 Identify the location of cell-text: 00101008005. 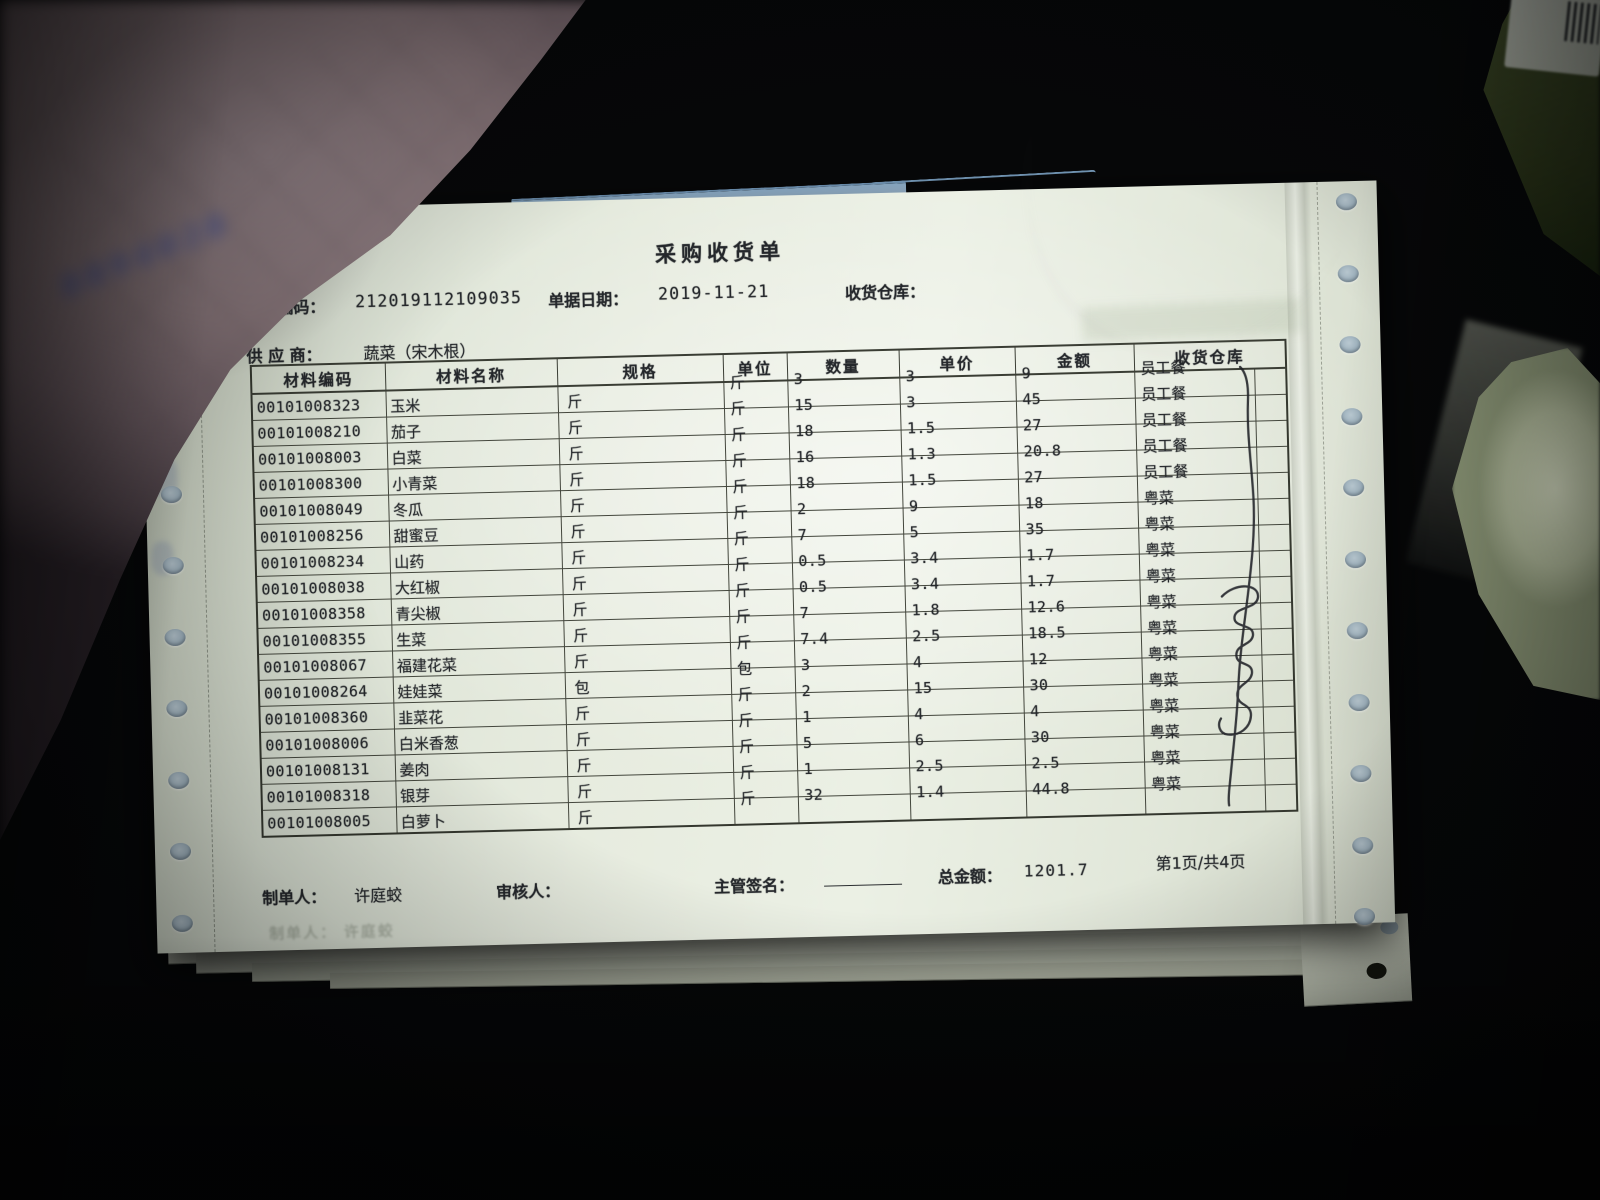
(319, 822).